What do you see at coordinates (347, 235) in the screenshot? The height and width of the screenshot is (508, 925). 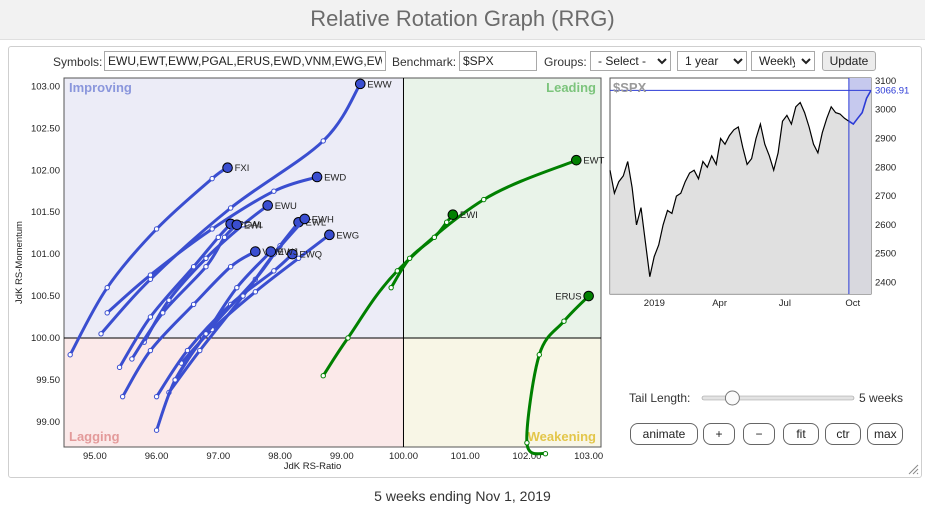 I see `label-ewg: EWG` at bounding box center [347, 235].